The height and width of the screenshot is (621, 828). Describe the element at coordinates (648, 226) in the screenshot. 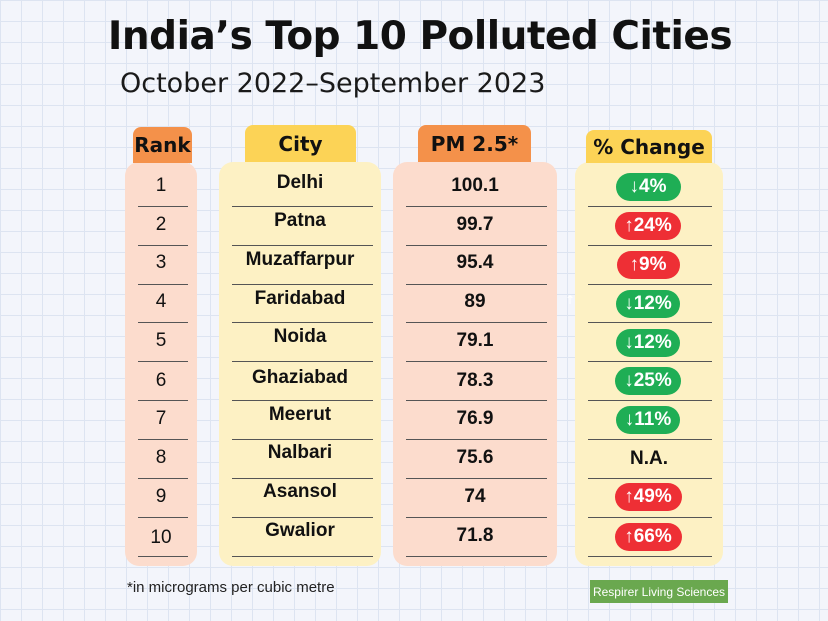

I see `change-badge: ↑24%` at that location.